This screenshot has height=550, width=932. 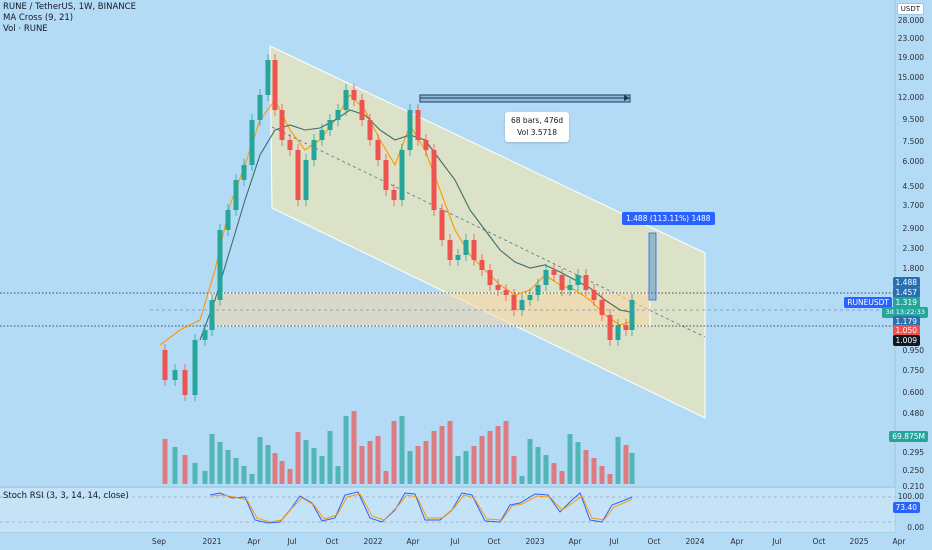 I want to click on price-axis-label: 2.900, so click(x=913, y=228).